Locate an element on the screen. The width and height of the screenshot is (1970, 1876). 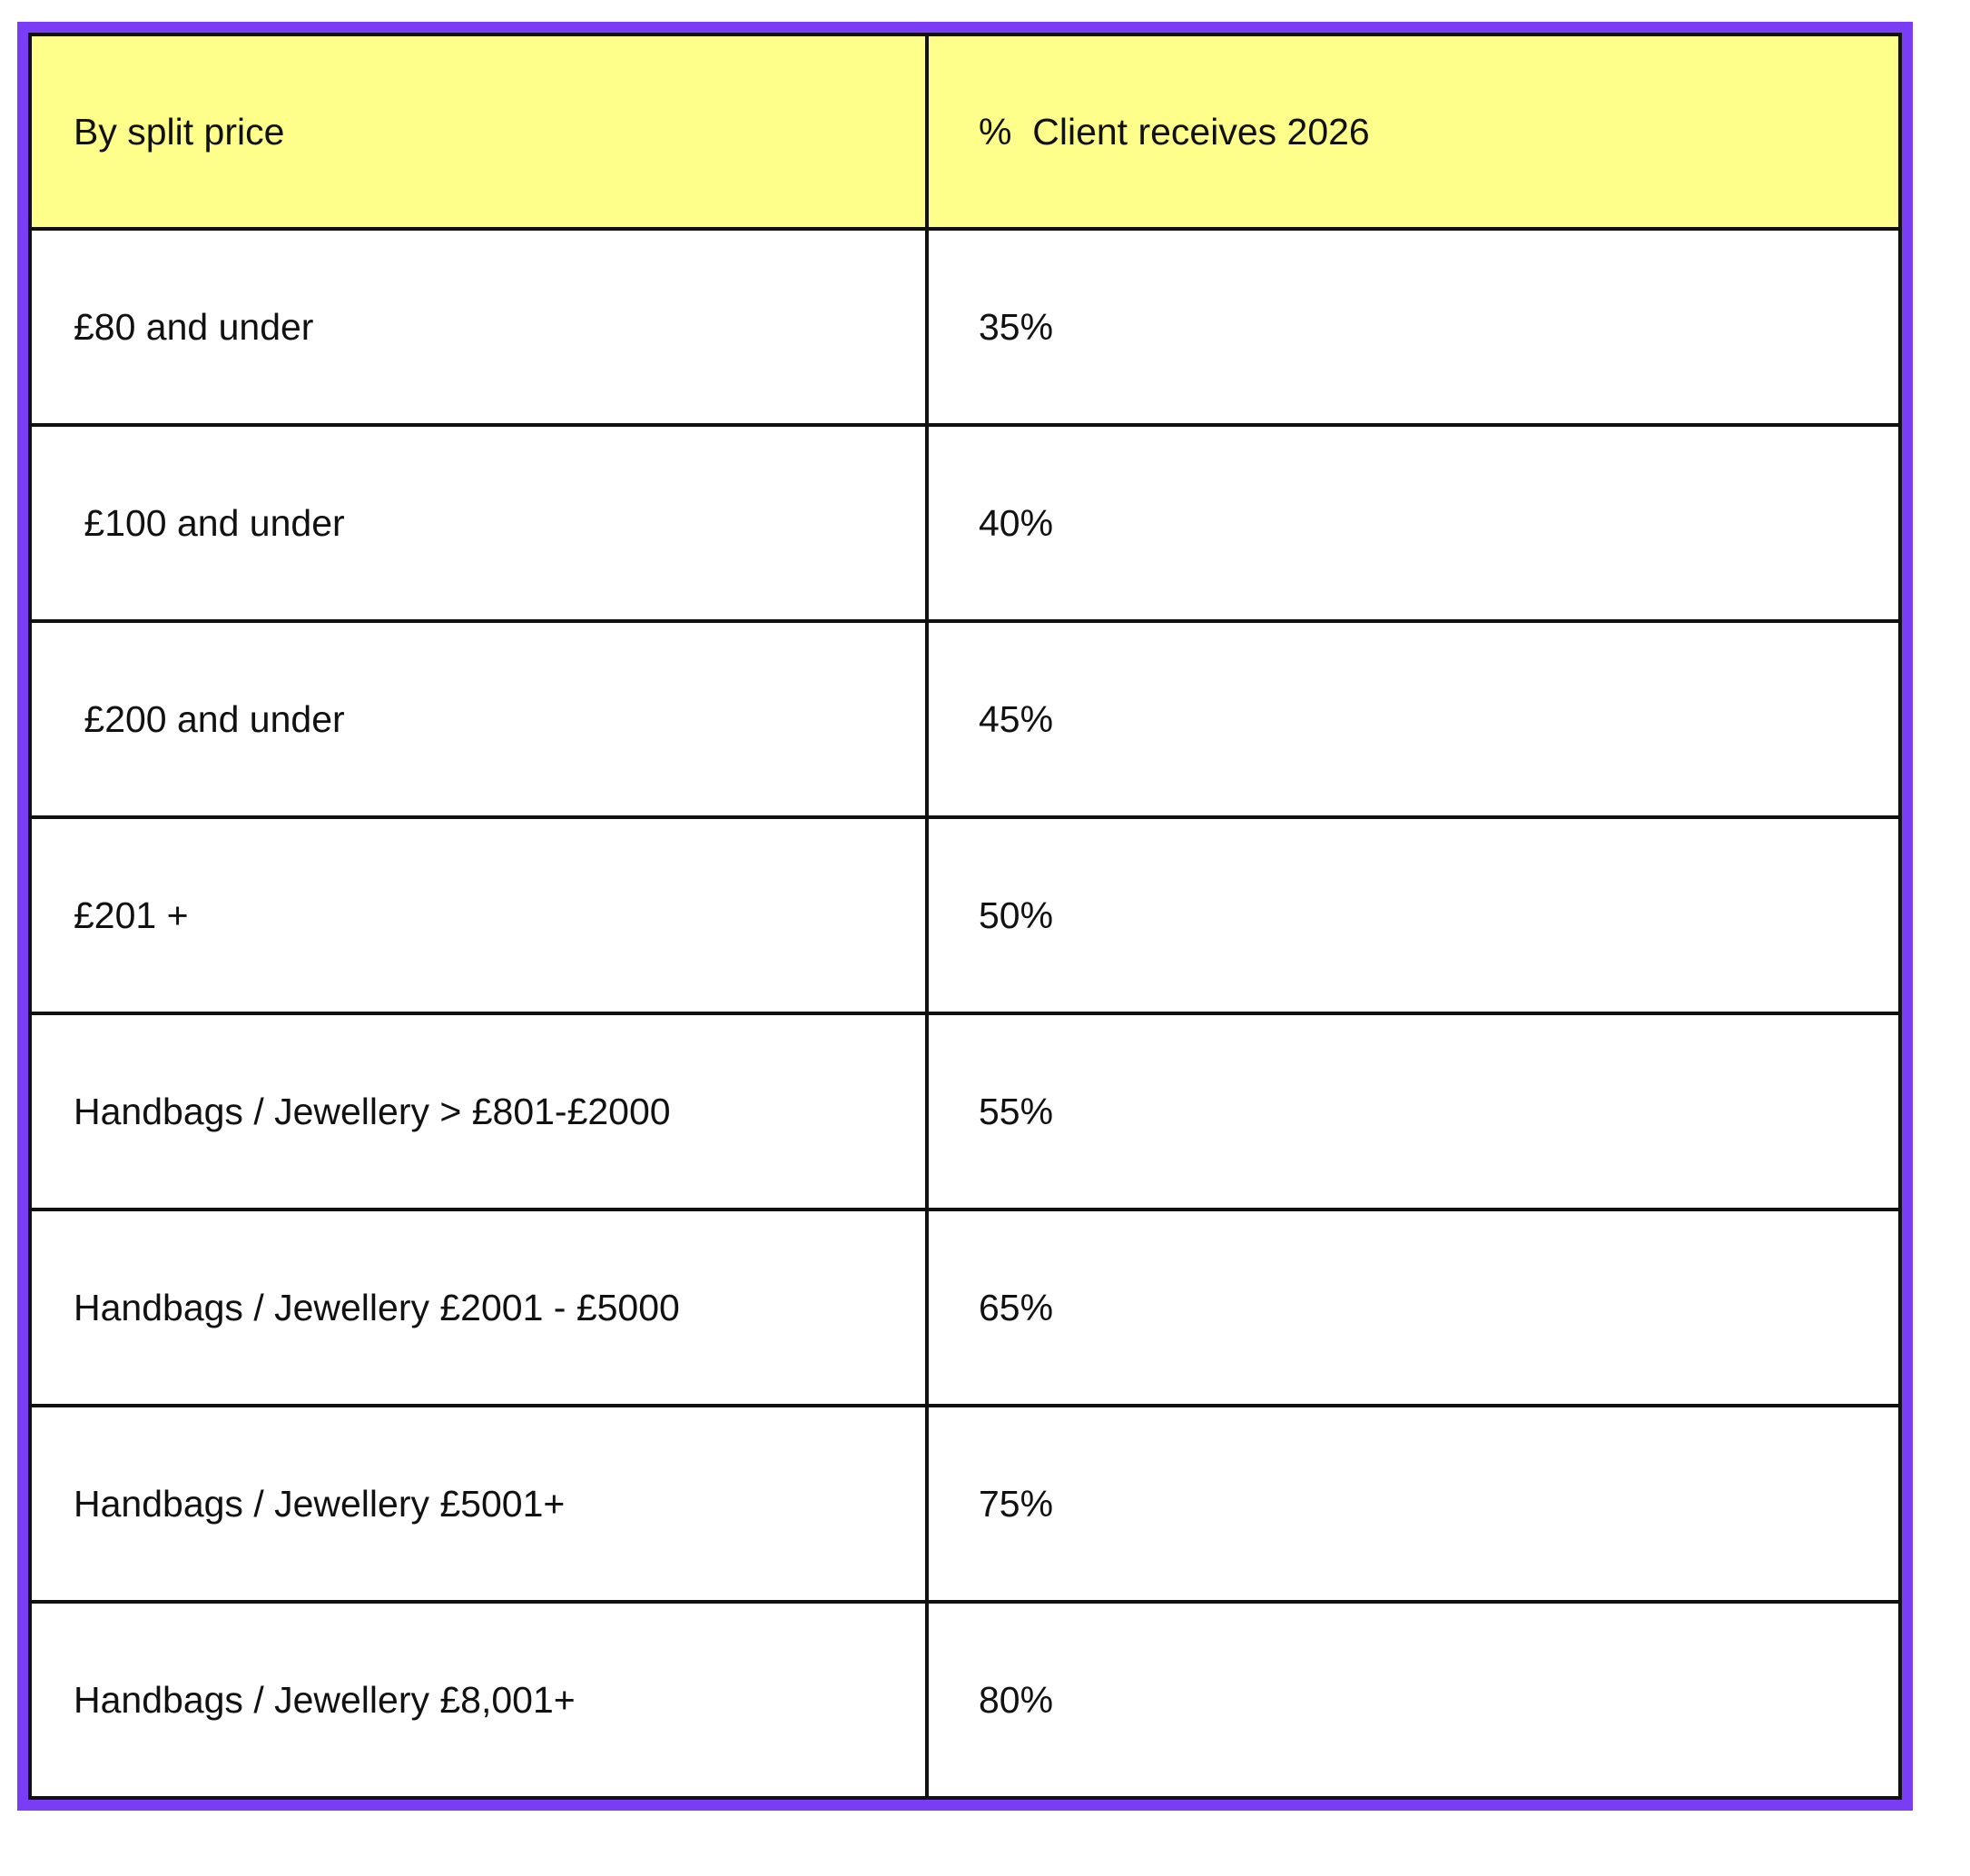
table-row: £80 and under 35% is located at coordinates (965, 327).